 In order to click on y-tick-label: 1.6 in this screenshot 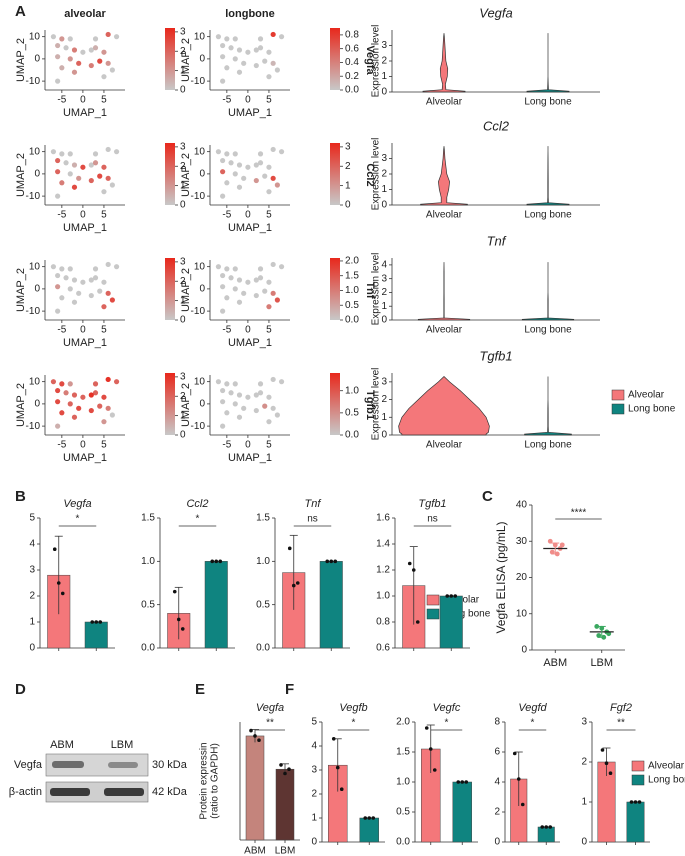, I will do `click(383, 518)`.